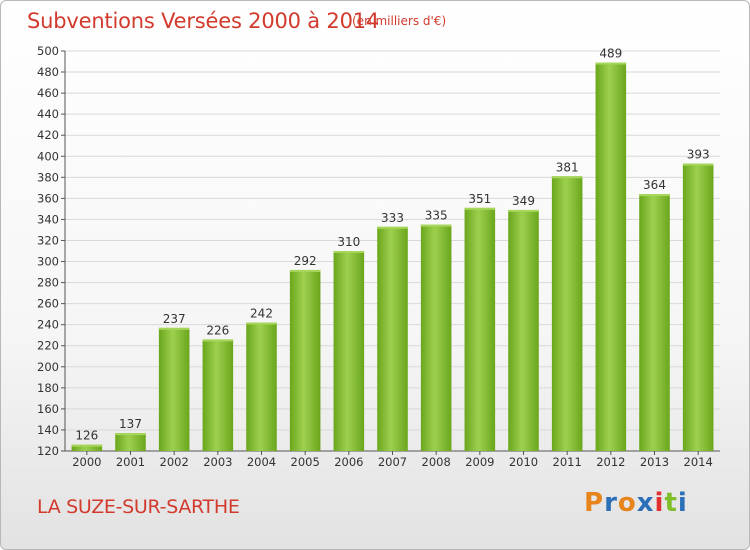  I want to click on y-tick-label: 400, so click(48, 156).